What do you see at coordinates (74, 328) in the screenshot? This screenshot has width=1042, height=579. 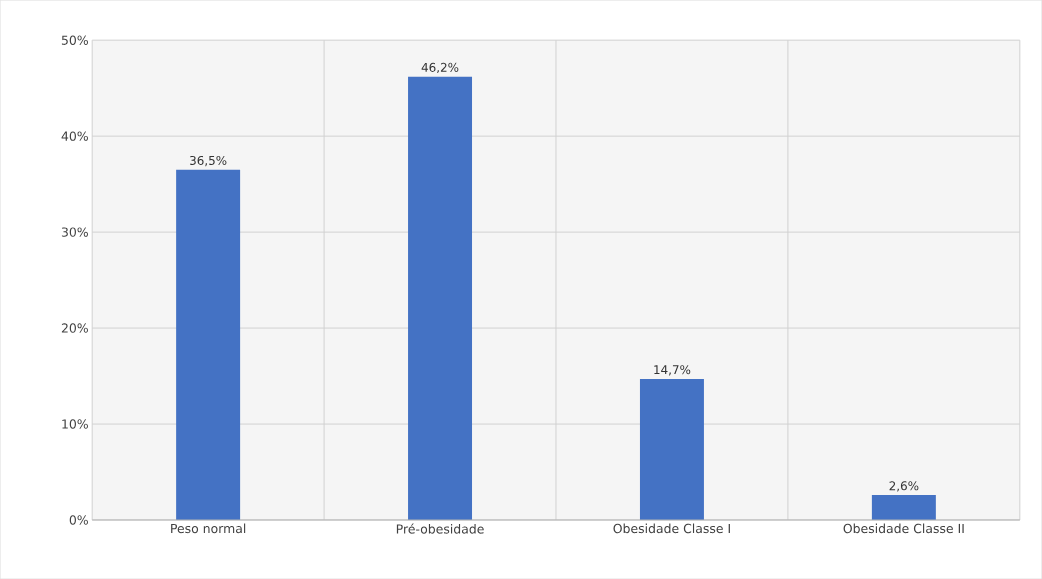 I see `y-tick-label: 20%` at bounding box center [74, 328].